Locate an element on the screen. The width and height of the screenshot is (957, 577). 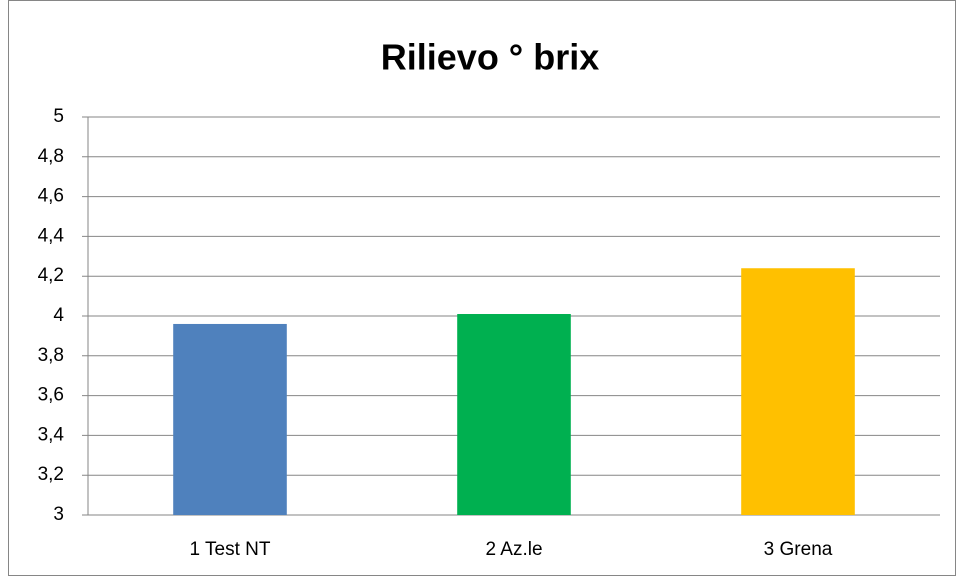
chart-title: Rilievo ° brix is located at coordinates (490, 57).